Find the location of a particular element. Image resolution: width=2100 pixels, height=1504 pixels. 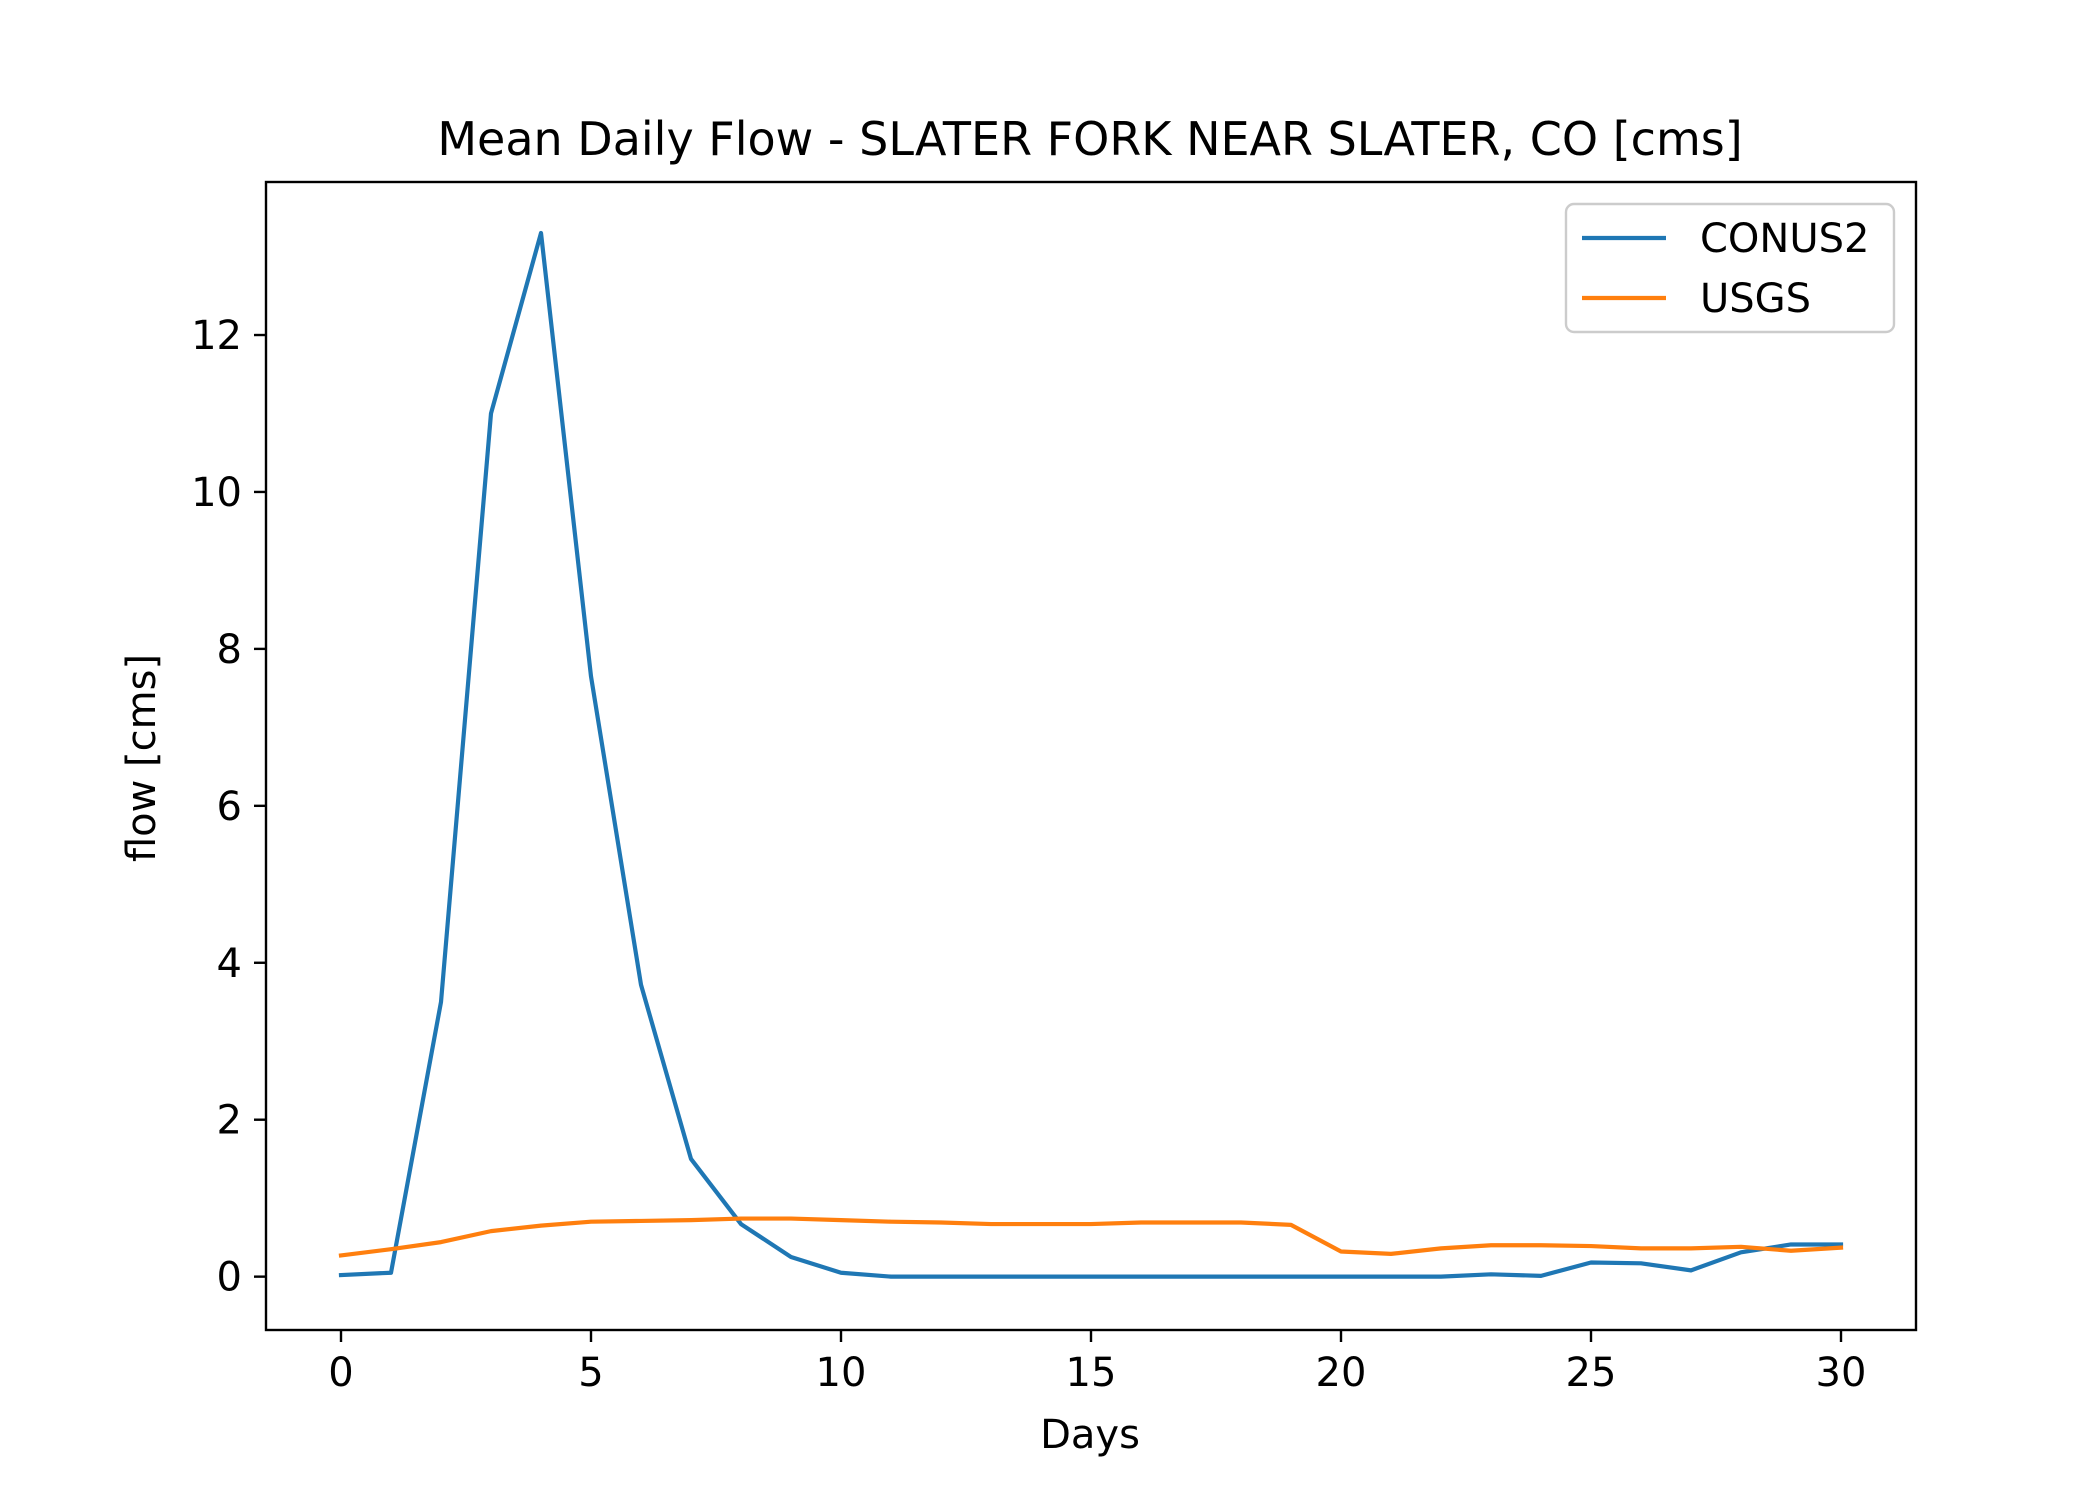

y-tick-label: 8 is located at coordinates (229, 650).